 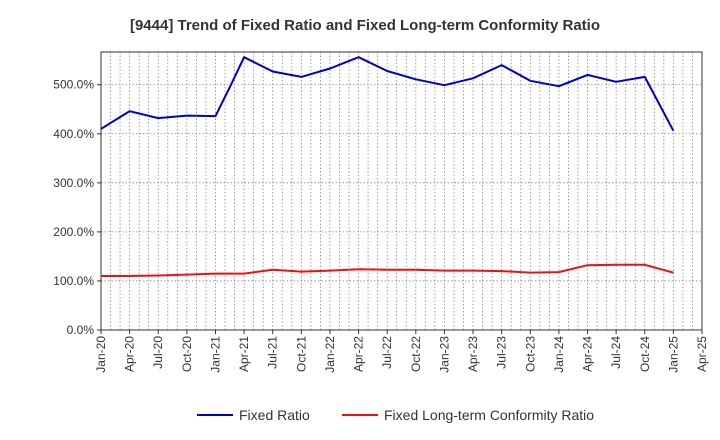 I want to click on x-tick-label: Apr-22, so click(x=359, y=354).